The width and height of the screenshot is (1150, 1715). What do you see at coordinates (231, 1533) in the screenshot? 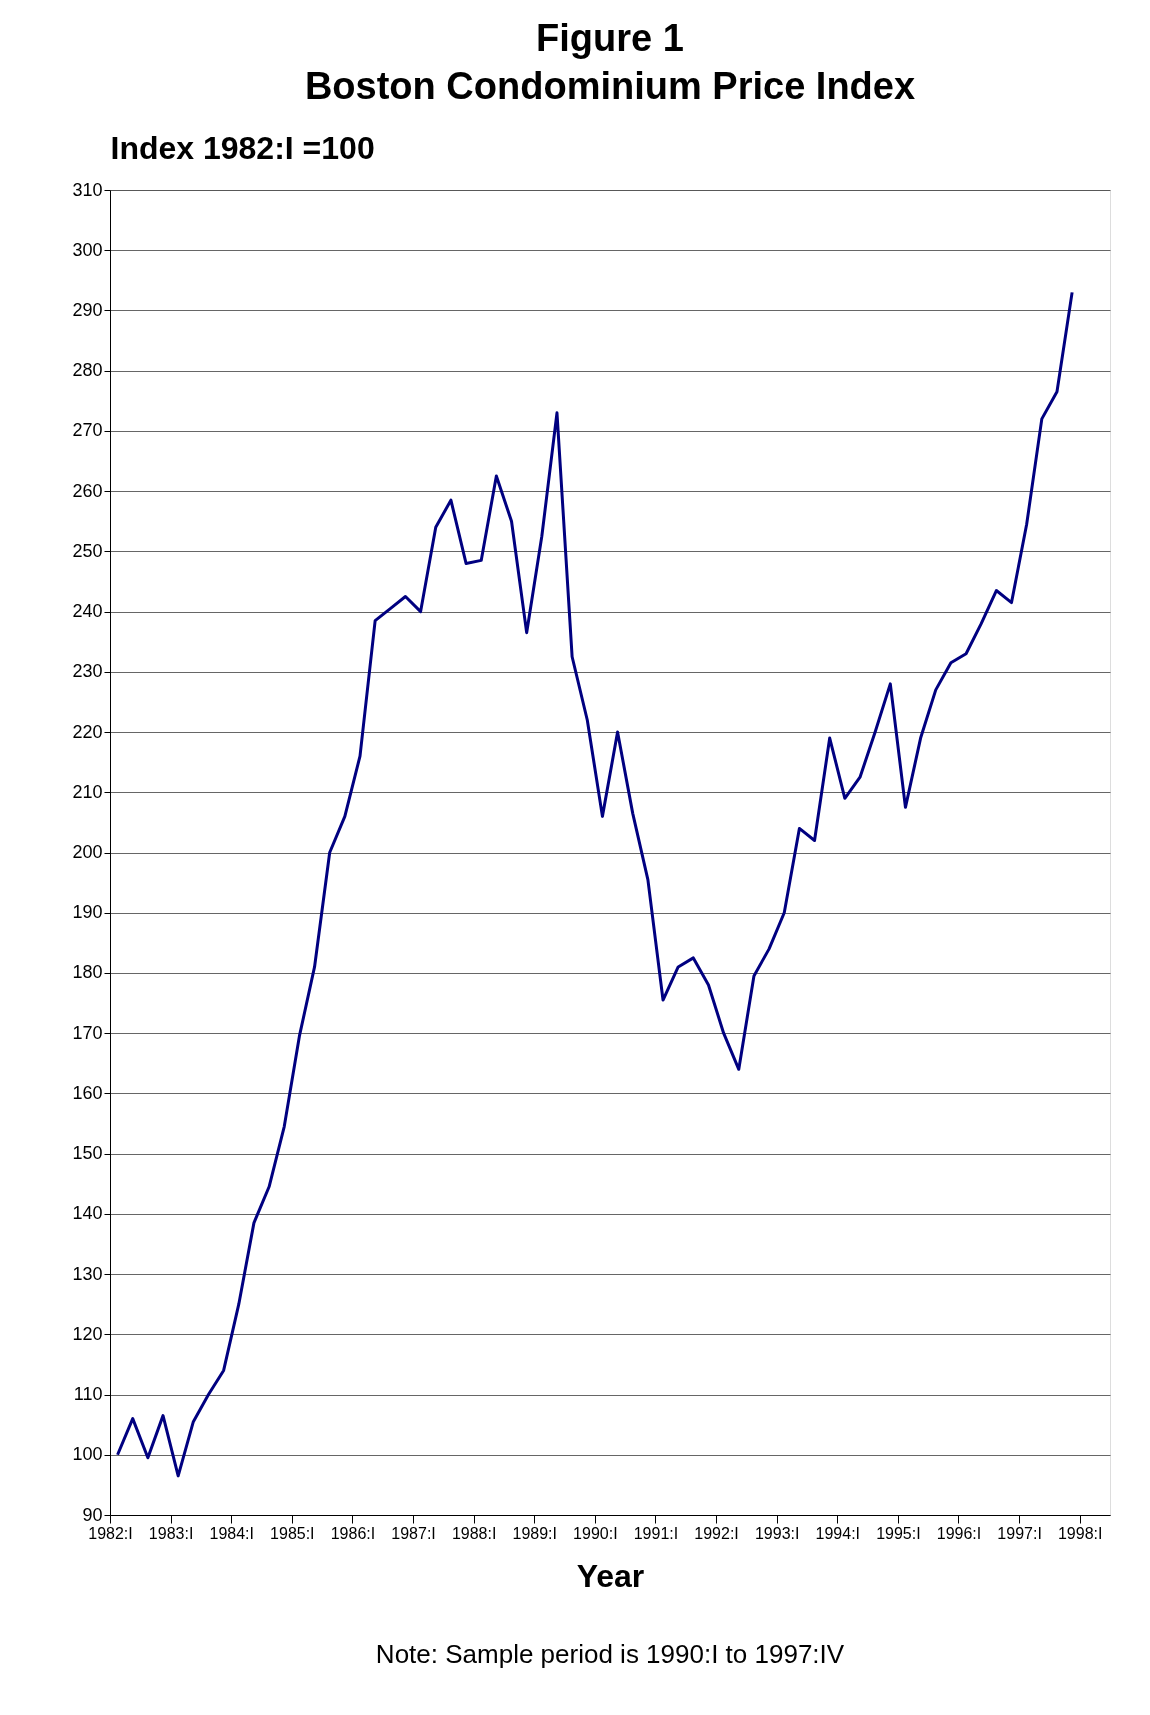
I see `x-tick-label: 1984:I` at bounding box center [231, 1533].